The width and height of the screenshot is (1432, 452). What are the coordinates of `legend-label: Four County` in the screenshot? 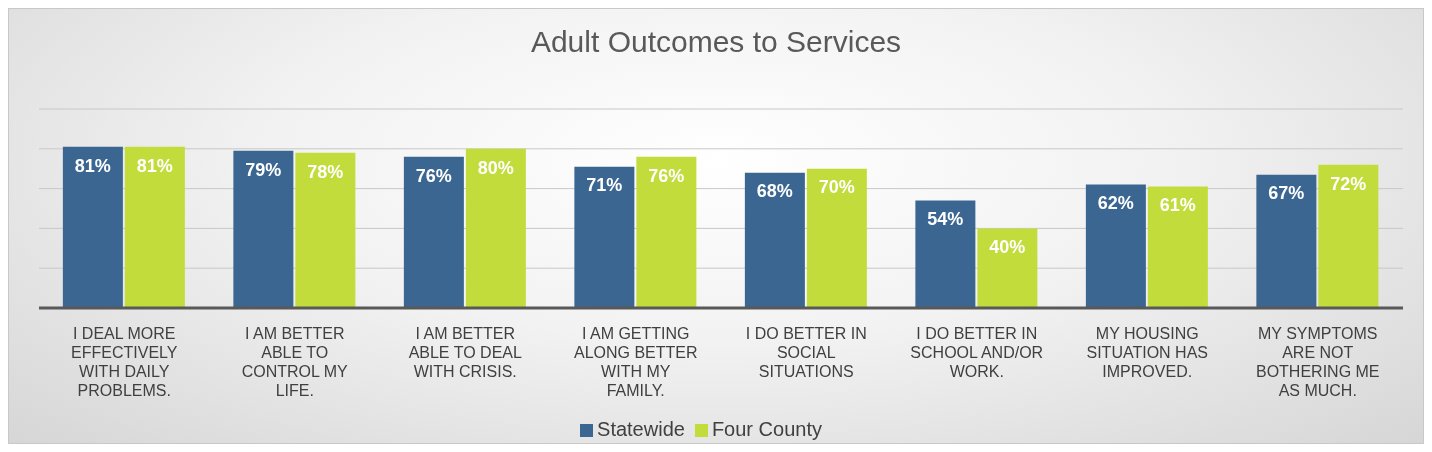 It's located at (766, 429).